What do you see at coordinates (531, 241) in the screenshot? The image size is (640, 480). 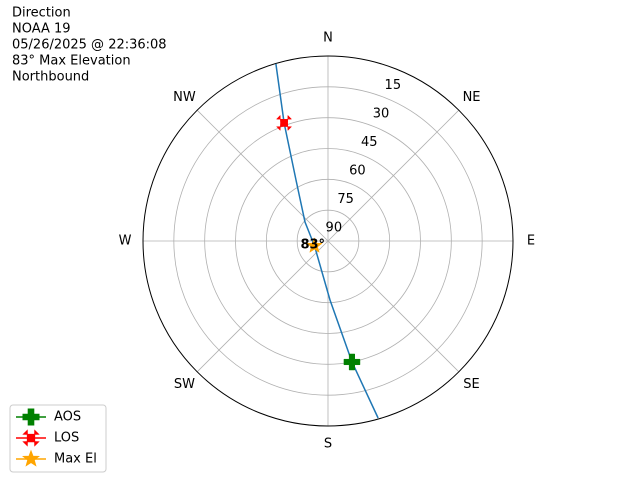 I see `theta-tick-label: E` at bounding box center [531, 241].